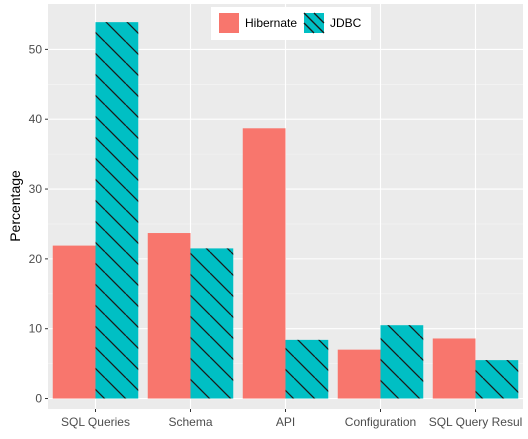 The width and height of the screenshot is (528, 439). I want to click on y-tick-label: 30, so click(36, 189).